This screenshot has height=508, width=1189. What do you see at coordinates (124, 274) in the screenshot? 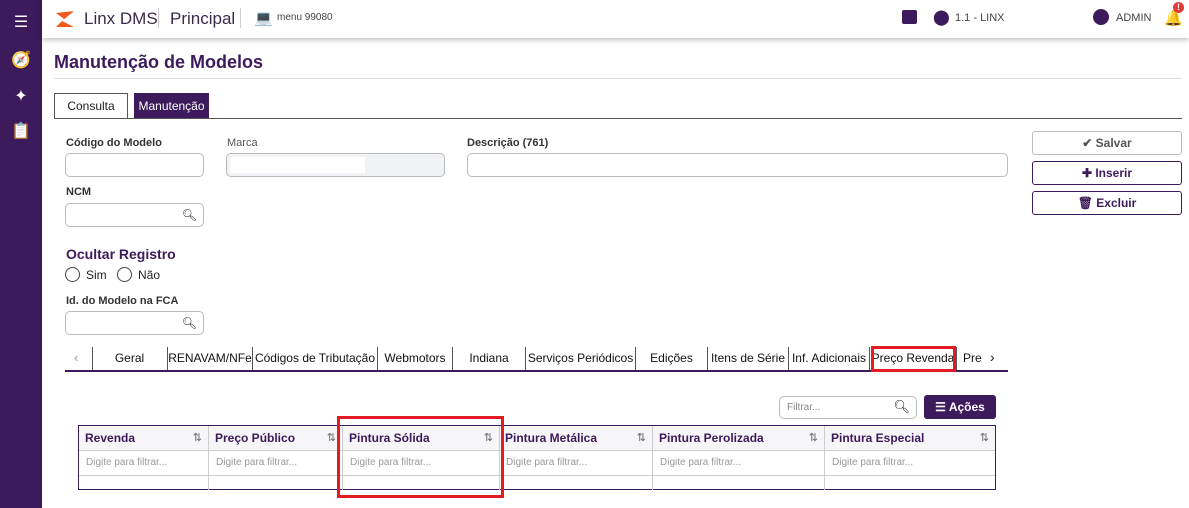
I see `radio-nao` at bounding box center [124, 274].